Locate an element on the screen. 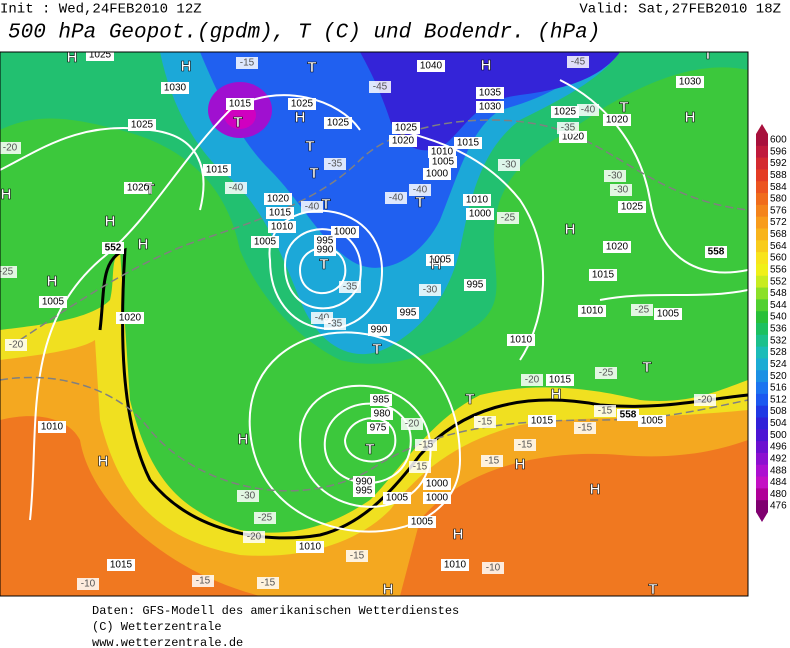 This screenshot has height=648, width=790. colorbar-label: 544 is located at coordinates (778, 305).